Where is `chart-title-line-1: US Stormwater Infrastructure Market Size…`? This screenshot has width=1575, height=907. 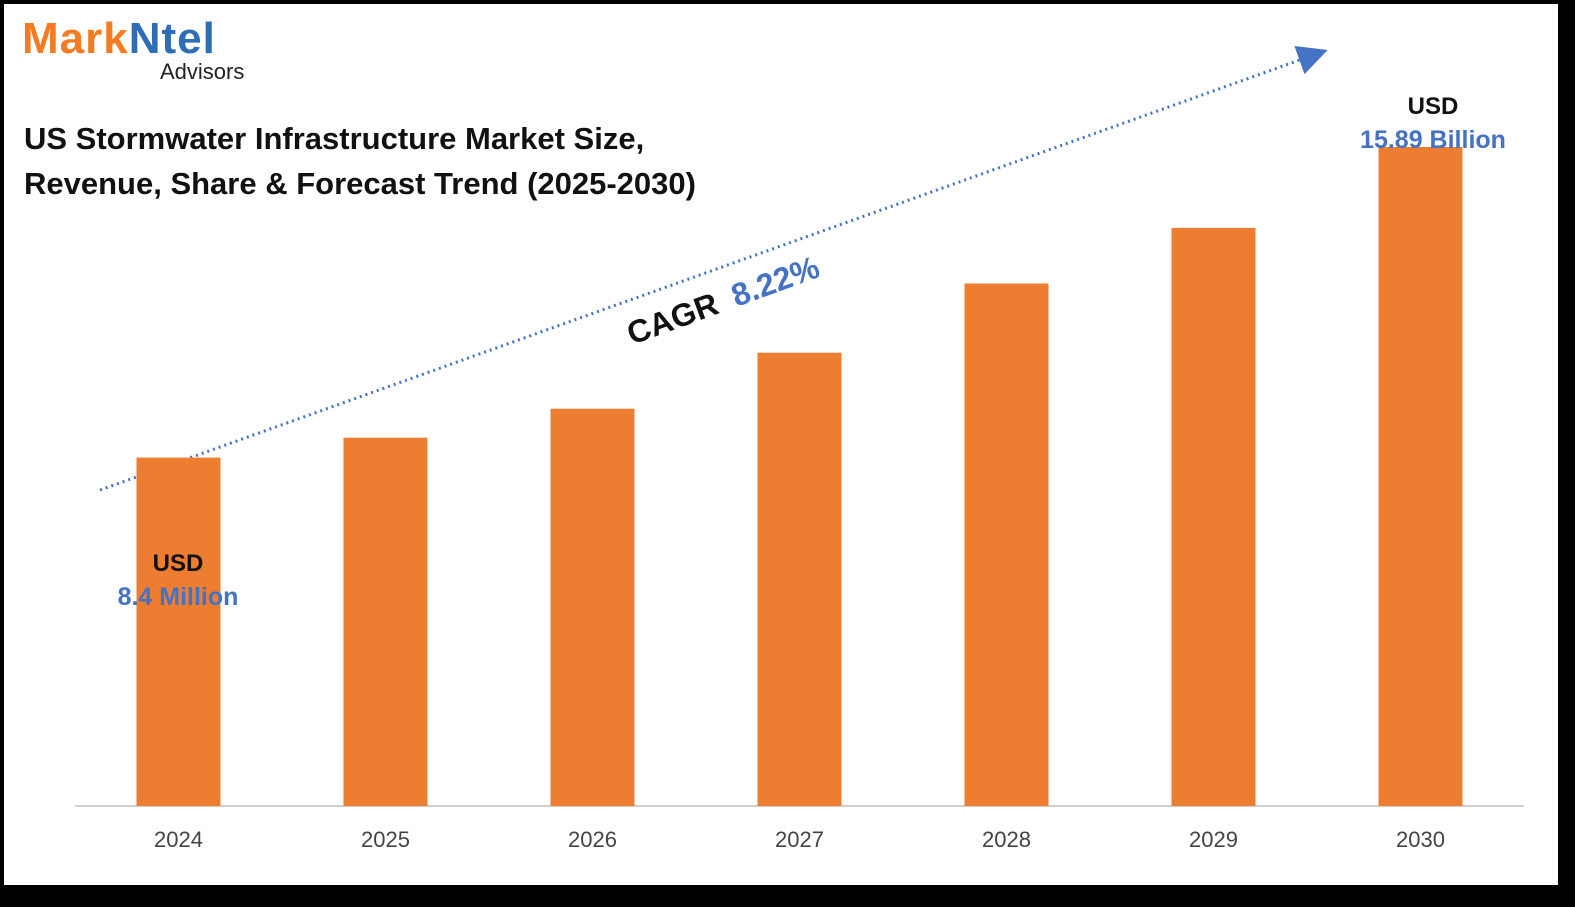 chart-title-line-1: US Stormwater Infrastructure Market Size… is located at coordinates (334, 138).